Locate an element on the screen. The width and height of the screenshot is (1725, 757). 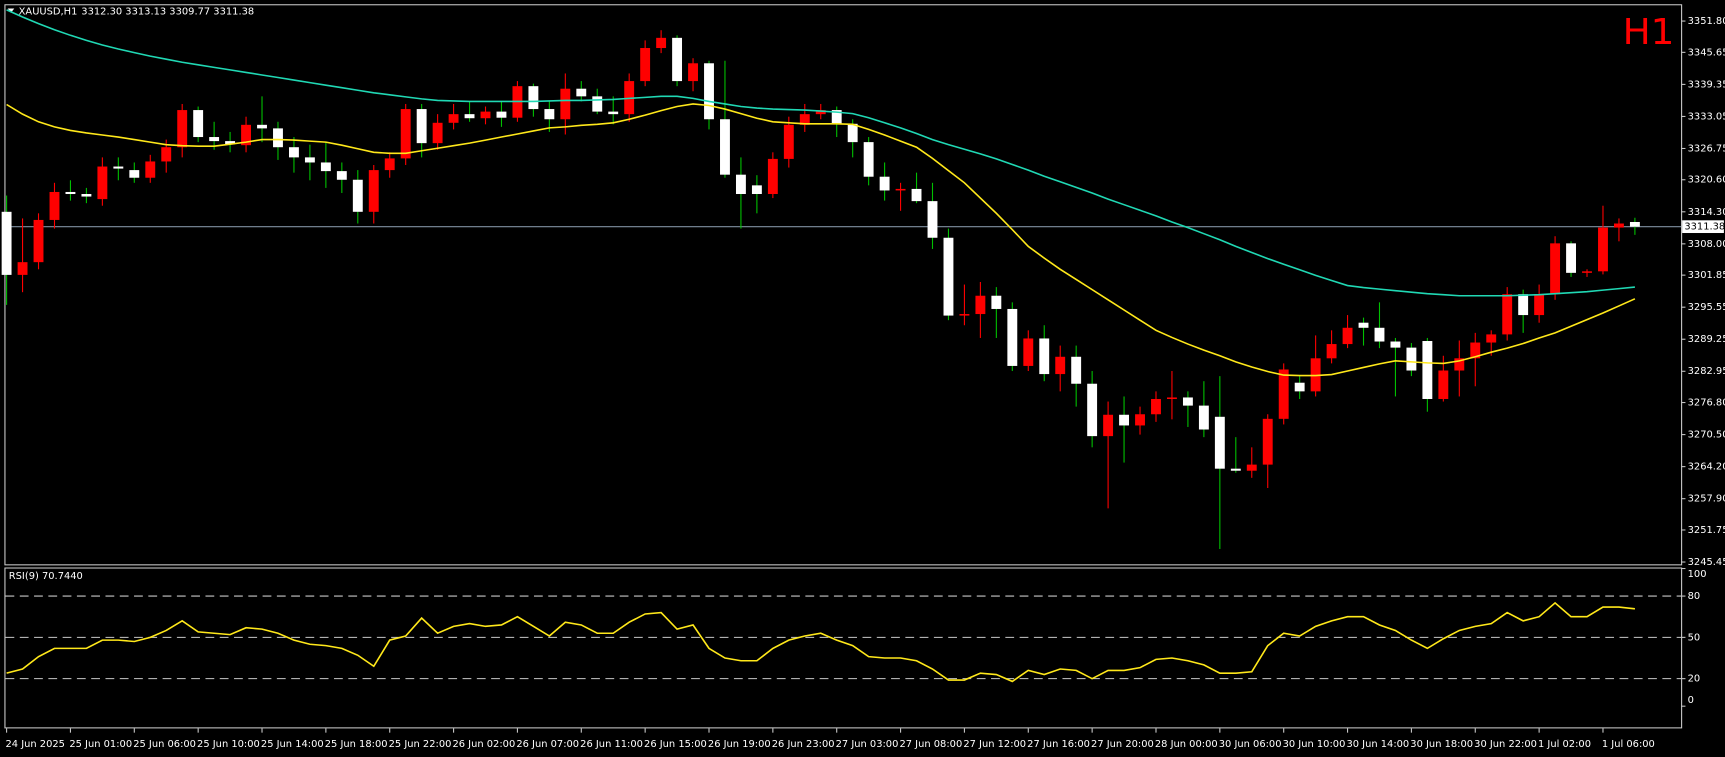
y-tick-label: 3245.45 is located at coordinates (1706, 562).